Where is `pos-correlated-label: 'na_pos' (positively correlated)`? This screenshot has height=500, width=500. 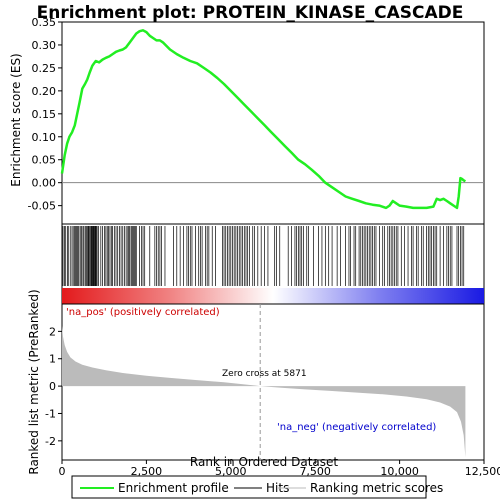 pos-correlated-label: 'na_pos' (positively correlated) is located at coordinates (143, 312).